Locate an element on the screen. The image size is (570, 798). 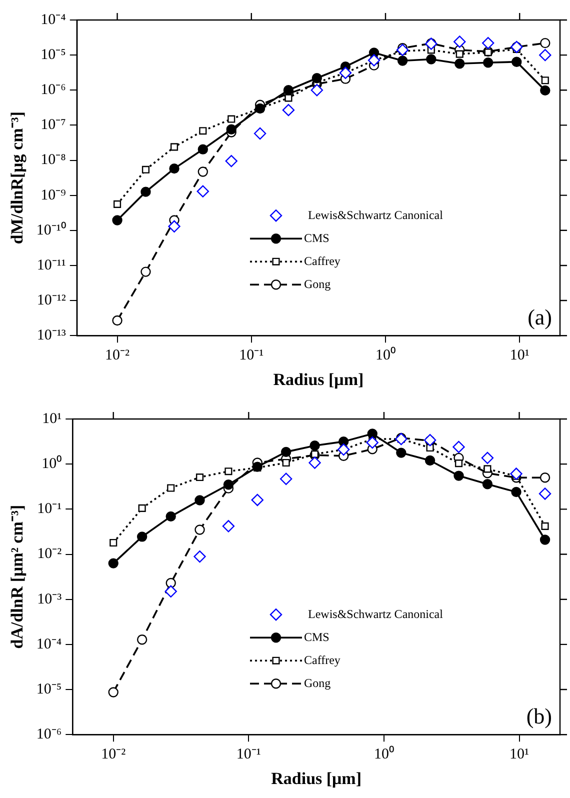
y-tick-label: 10⁻⁷ is located at coordinates (53, 125).